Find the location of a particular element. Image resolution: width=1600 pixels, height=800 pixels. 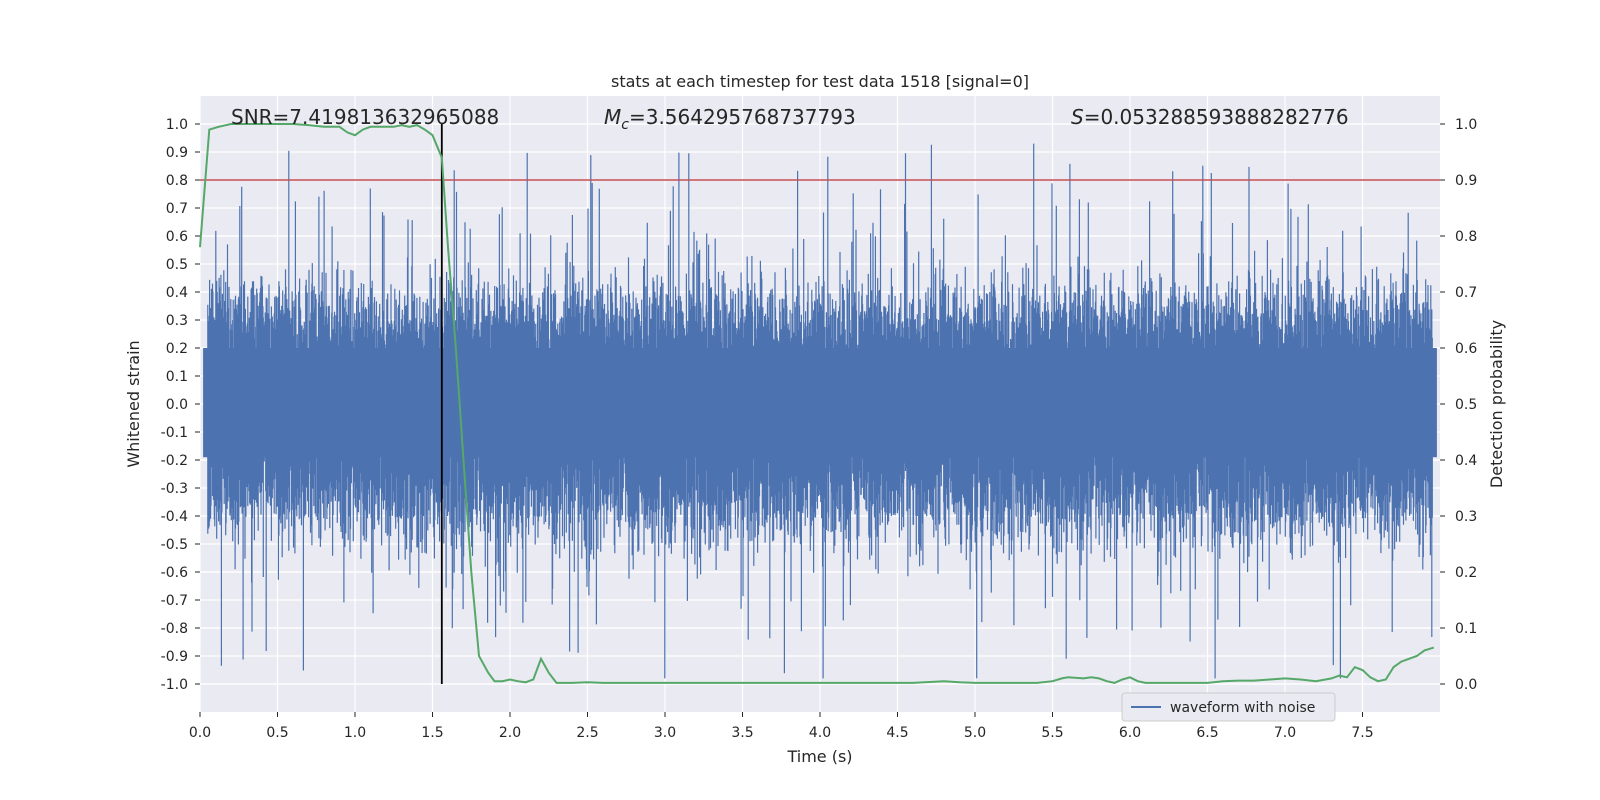

x-tick-label: 7.0 is located at coordinates (1285, 733).